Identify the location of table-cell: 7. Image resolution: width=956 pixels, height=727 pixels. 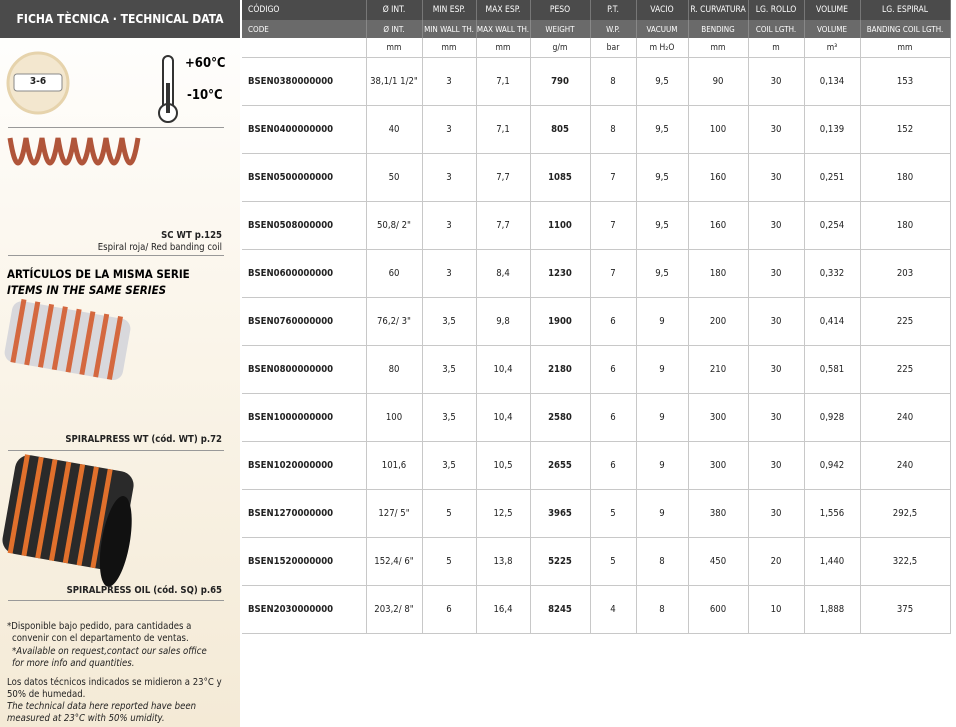
(613, 225).